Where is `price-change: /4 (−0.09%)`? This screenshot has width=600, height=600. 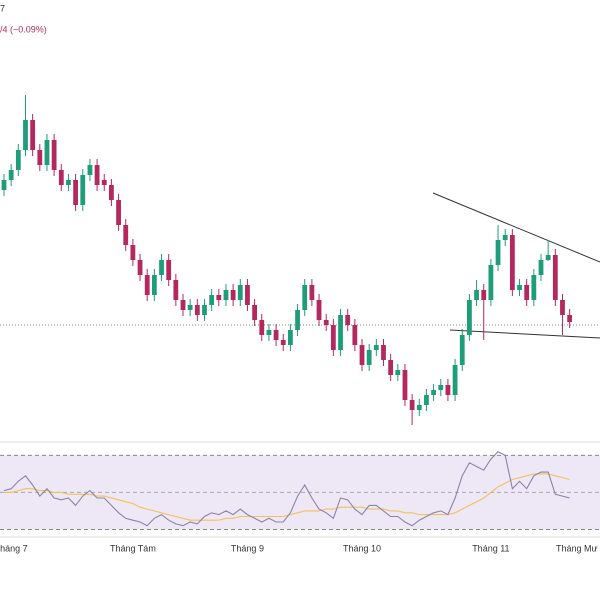
price-change: /4 (−0.09%) is located at coordinates (23, 29).